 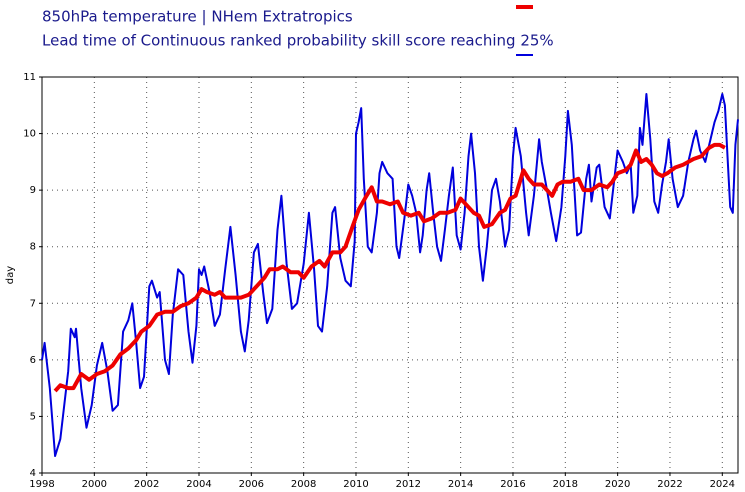 I want to click on y-tick-label: 4, so click(x=33, y=473).